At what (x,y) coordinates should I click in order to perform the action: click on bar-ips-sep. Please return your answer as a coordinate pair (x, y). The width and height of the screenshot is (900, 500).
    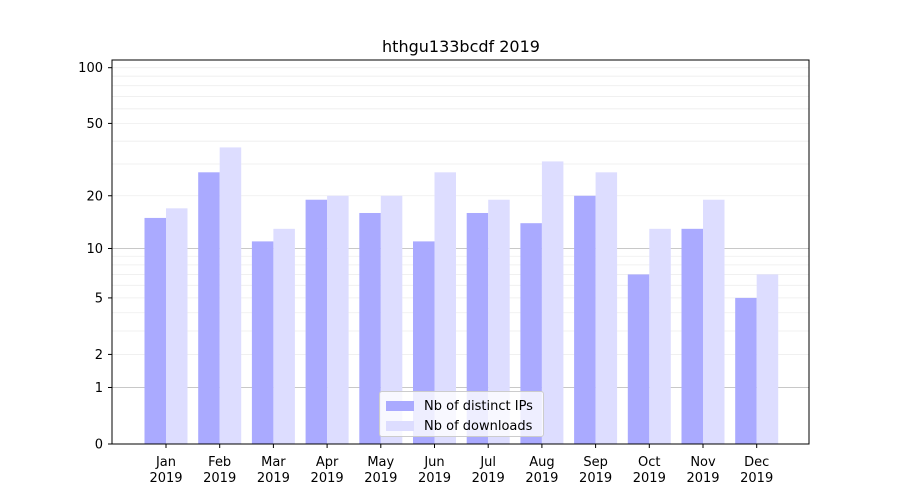
    Looking at the image, I should click on (585, 319).